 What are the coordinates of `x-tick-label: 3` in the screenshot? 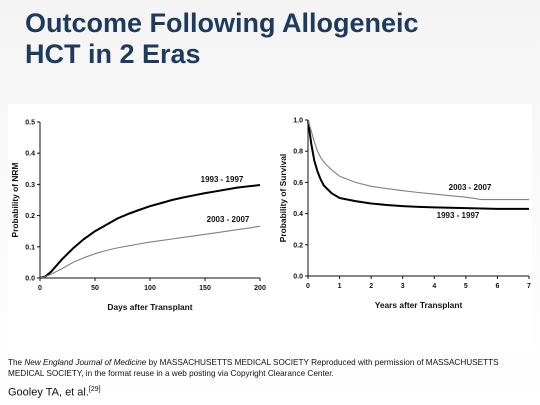 It's located at (403, 286).